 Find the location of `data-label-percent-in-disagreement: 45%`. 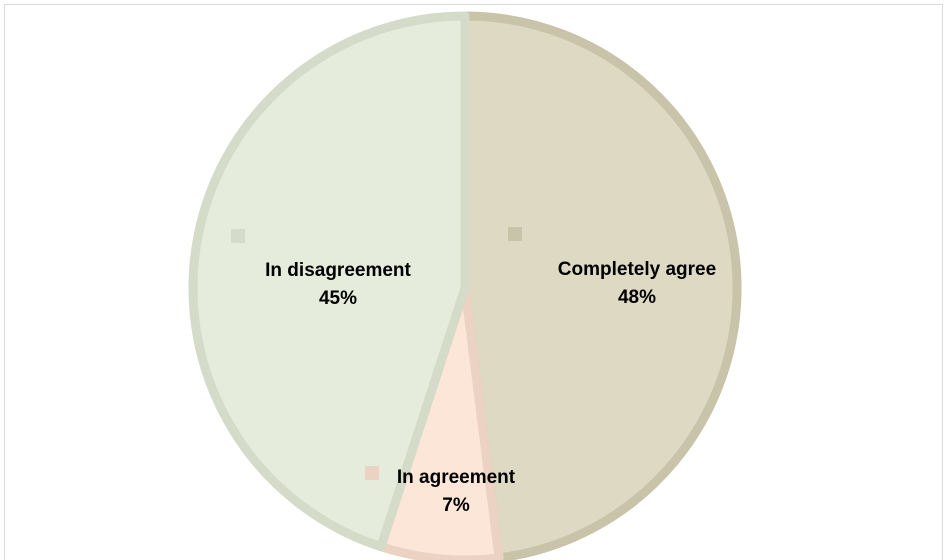

data-label-percent-in-disagreement: 45% is located at coordinates (338, 298).